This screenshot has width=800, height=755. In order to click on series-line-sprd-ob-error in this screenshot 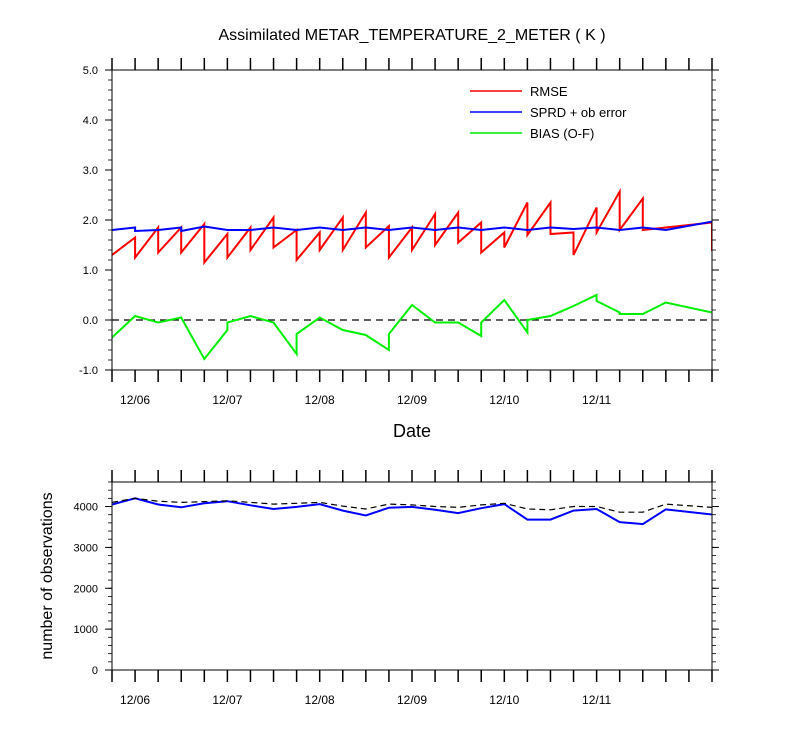, I will do `click(412, 226)`.